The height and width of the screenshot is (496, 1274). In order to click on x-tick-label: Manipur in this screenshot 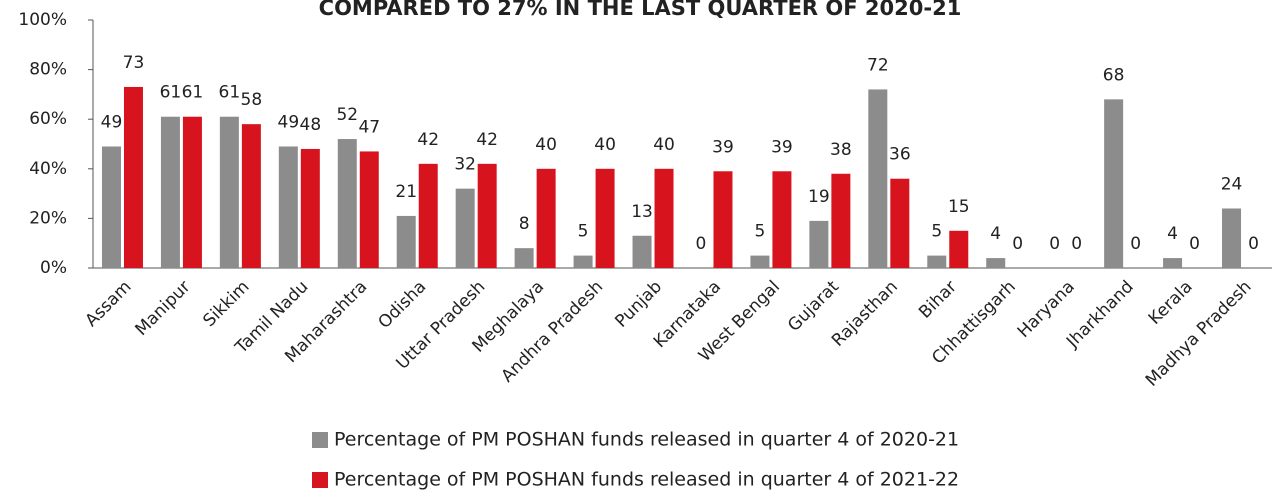, I will do `click(162, 308)`.